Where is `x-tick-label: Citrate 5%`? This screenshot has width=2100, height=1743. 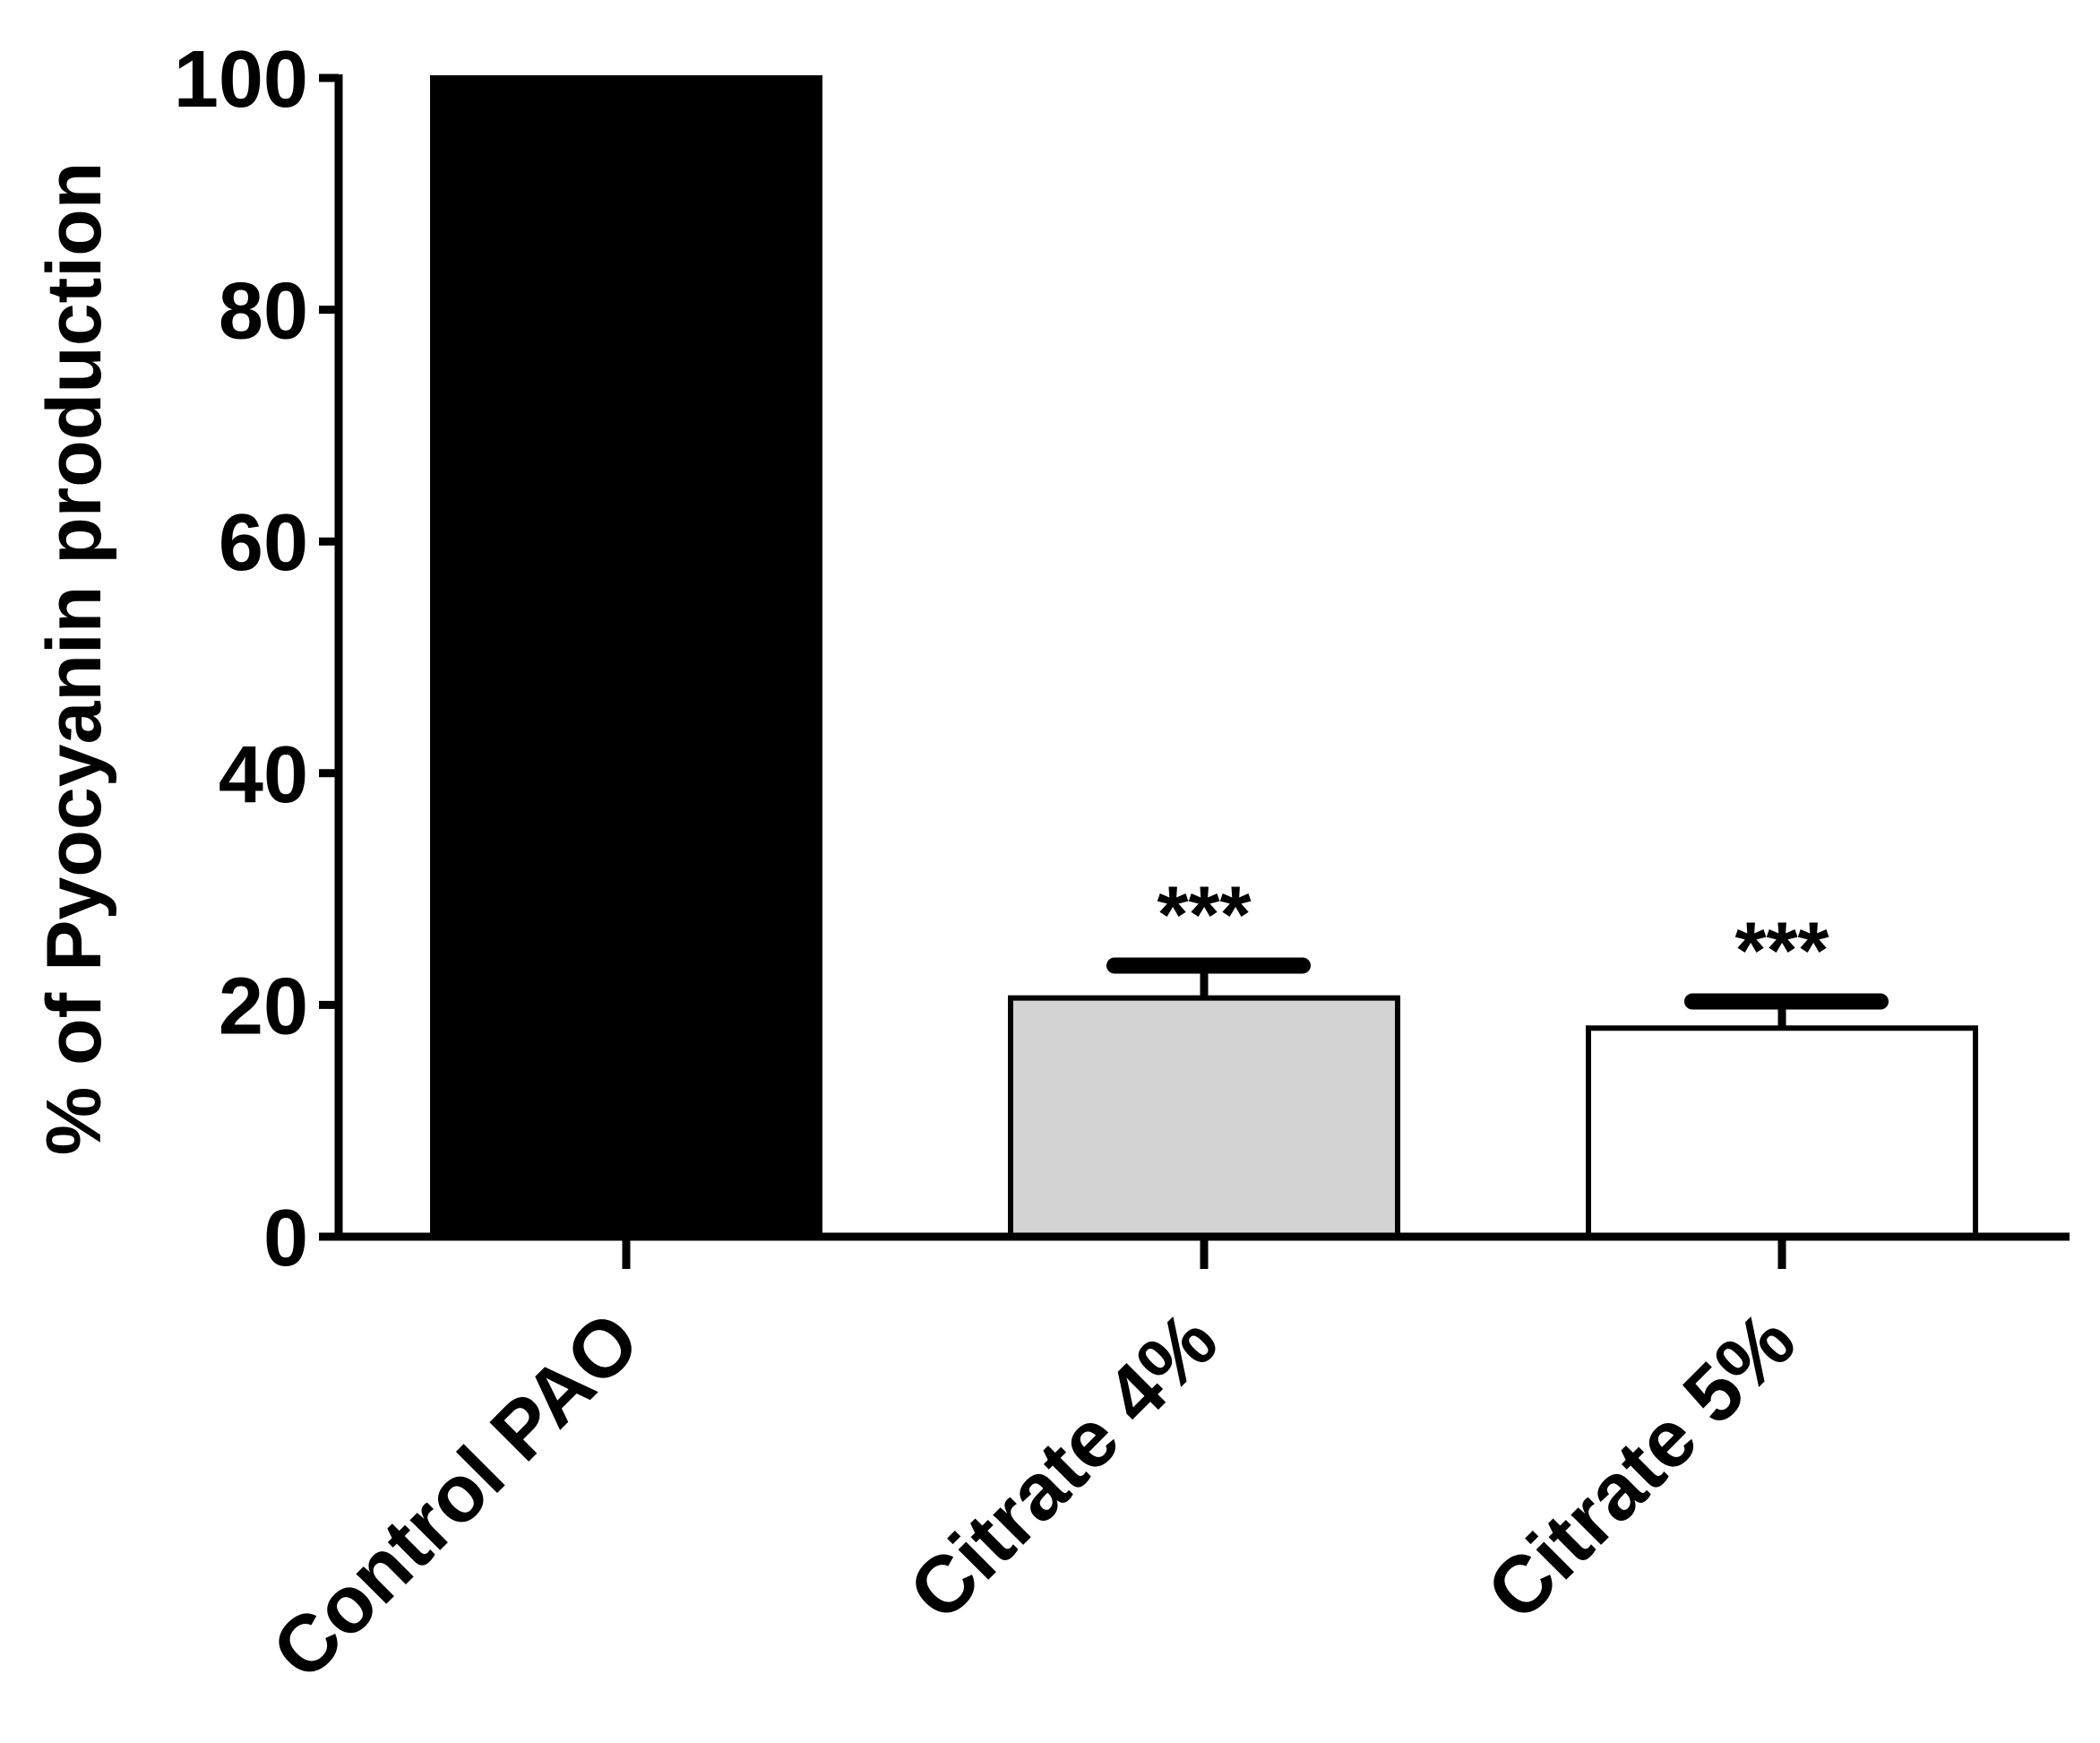
x-tick-label: Citrate 5% is located at coordinates (1641, 1466).